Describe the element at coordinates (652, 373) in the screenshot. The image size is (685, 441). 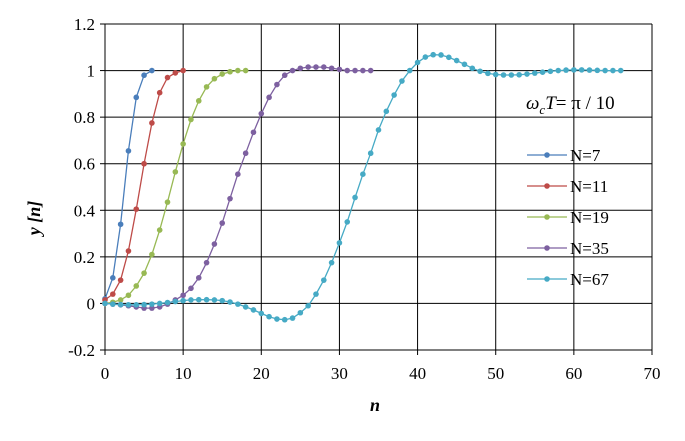
I see `x-tick-label-7: 70` at that location.